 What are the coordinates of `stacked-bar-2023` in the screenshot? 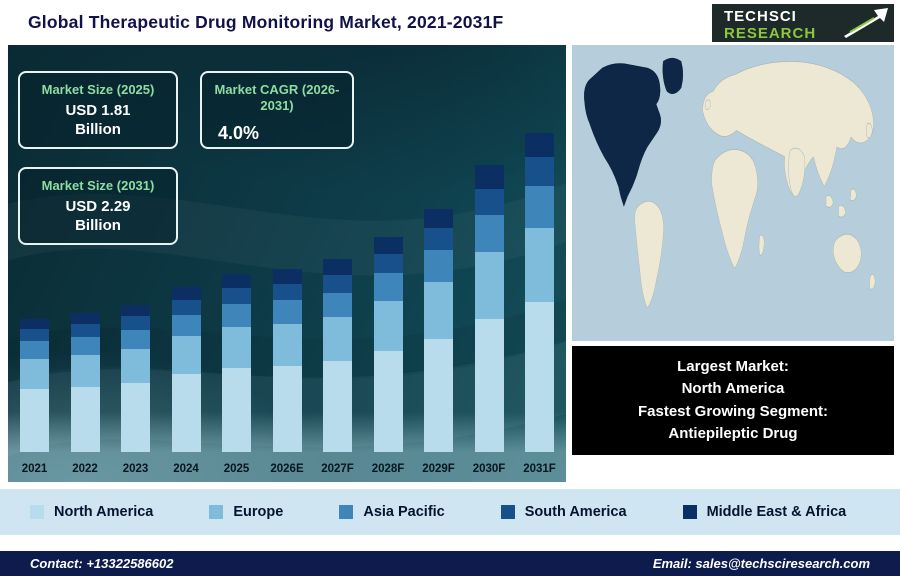 It's located at (135, 378).